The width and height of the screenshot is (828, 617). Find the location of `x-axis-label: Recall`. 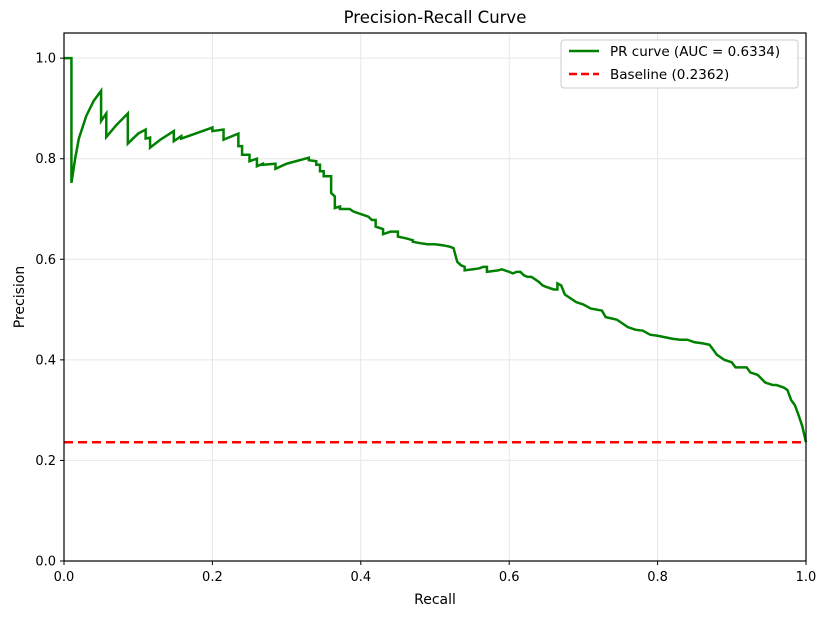

x-axis-label: Recall is located at coordinates (435, 600).